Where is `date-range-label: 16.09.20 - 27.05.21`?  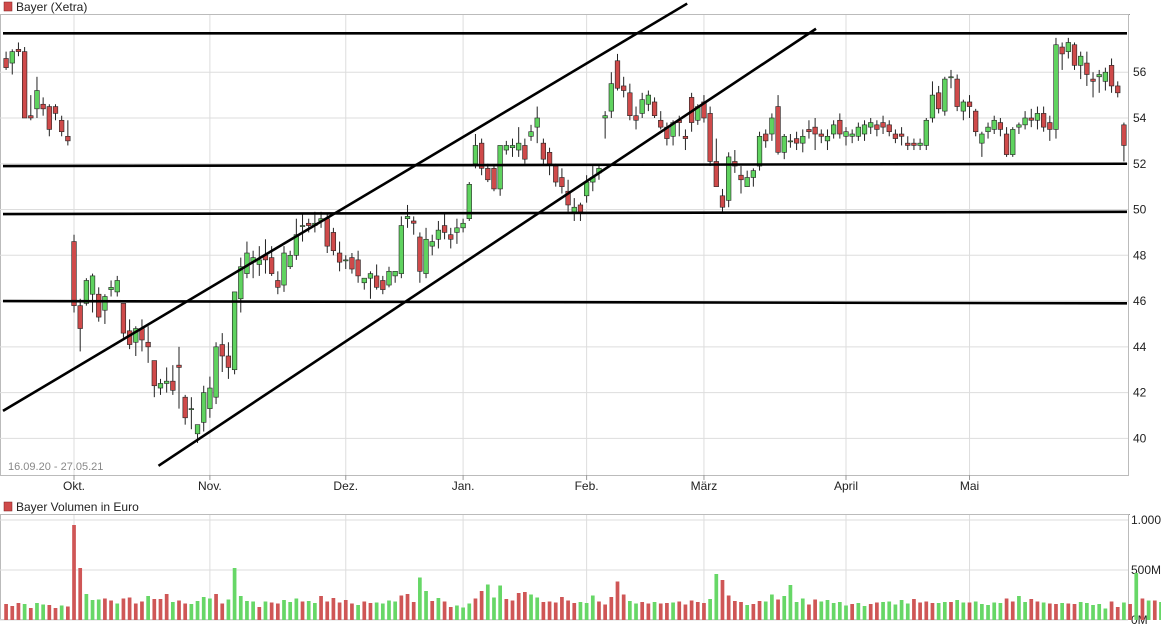
date-range-label: 16.09.20 - 27.05.21 is located at coordinates (55, 467).